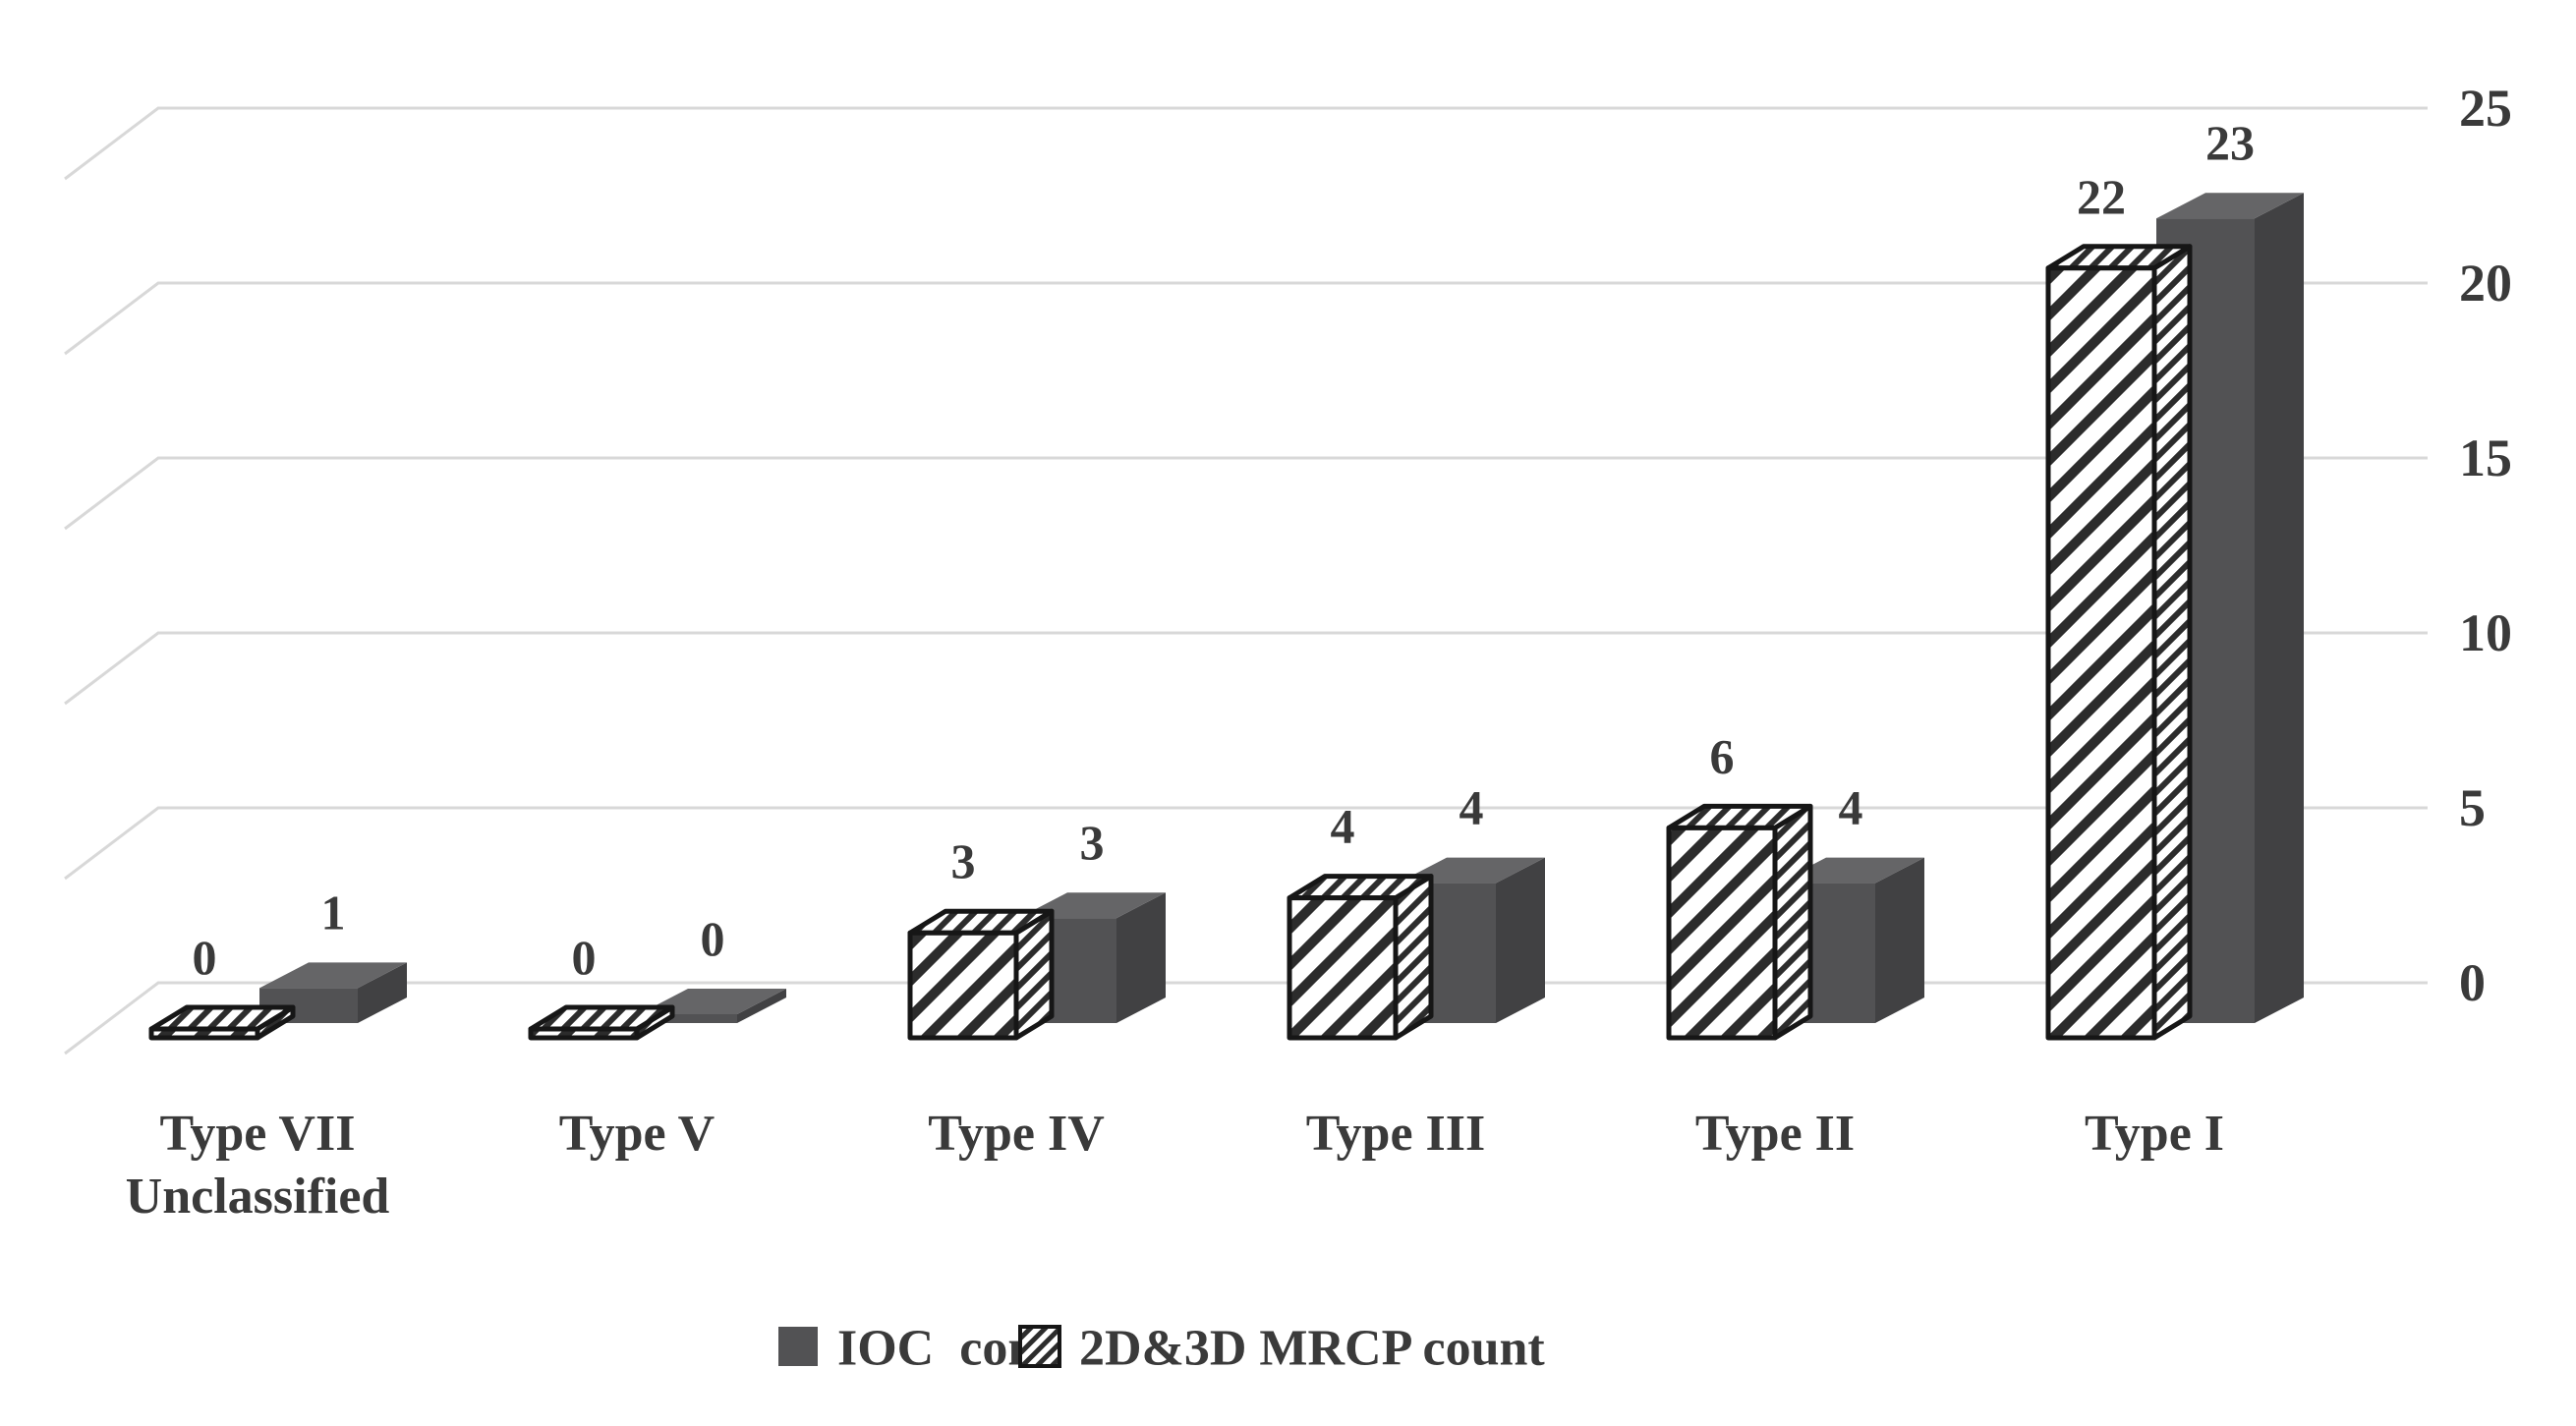 The width and height of the screenshot is (2576, 1426). I want to click on legend: IOC cont 2D&3D MRCP count, so click(1162, 1349).